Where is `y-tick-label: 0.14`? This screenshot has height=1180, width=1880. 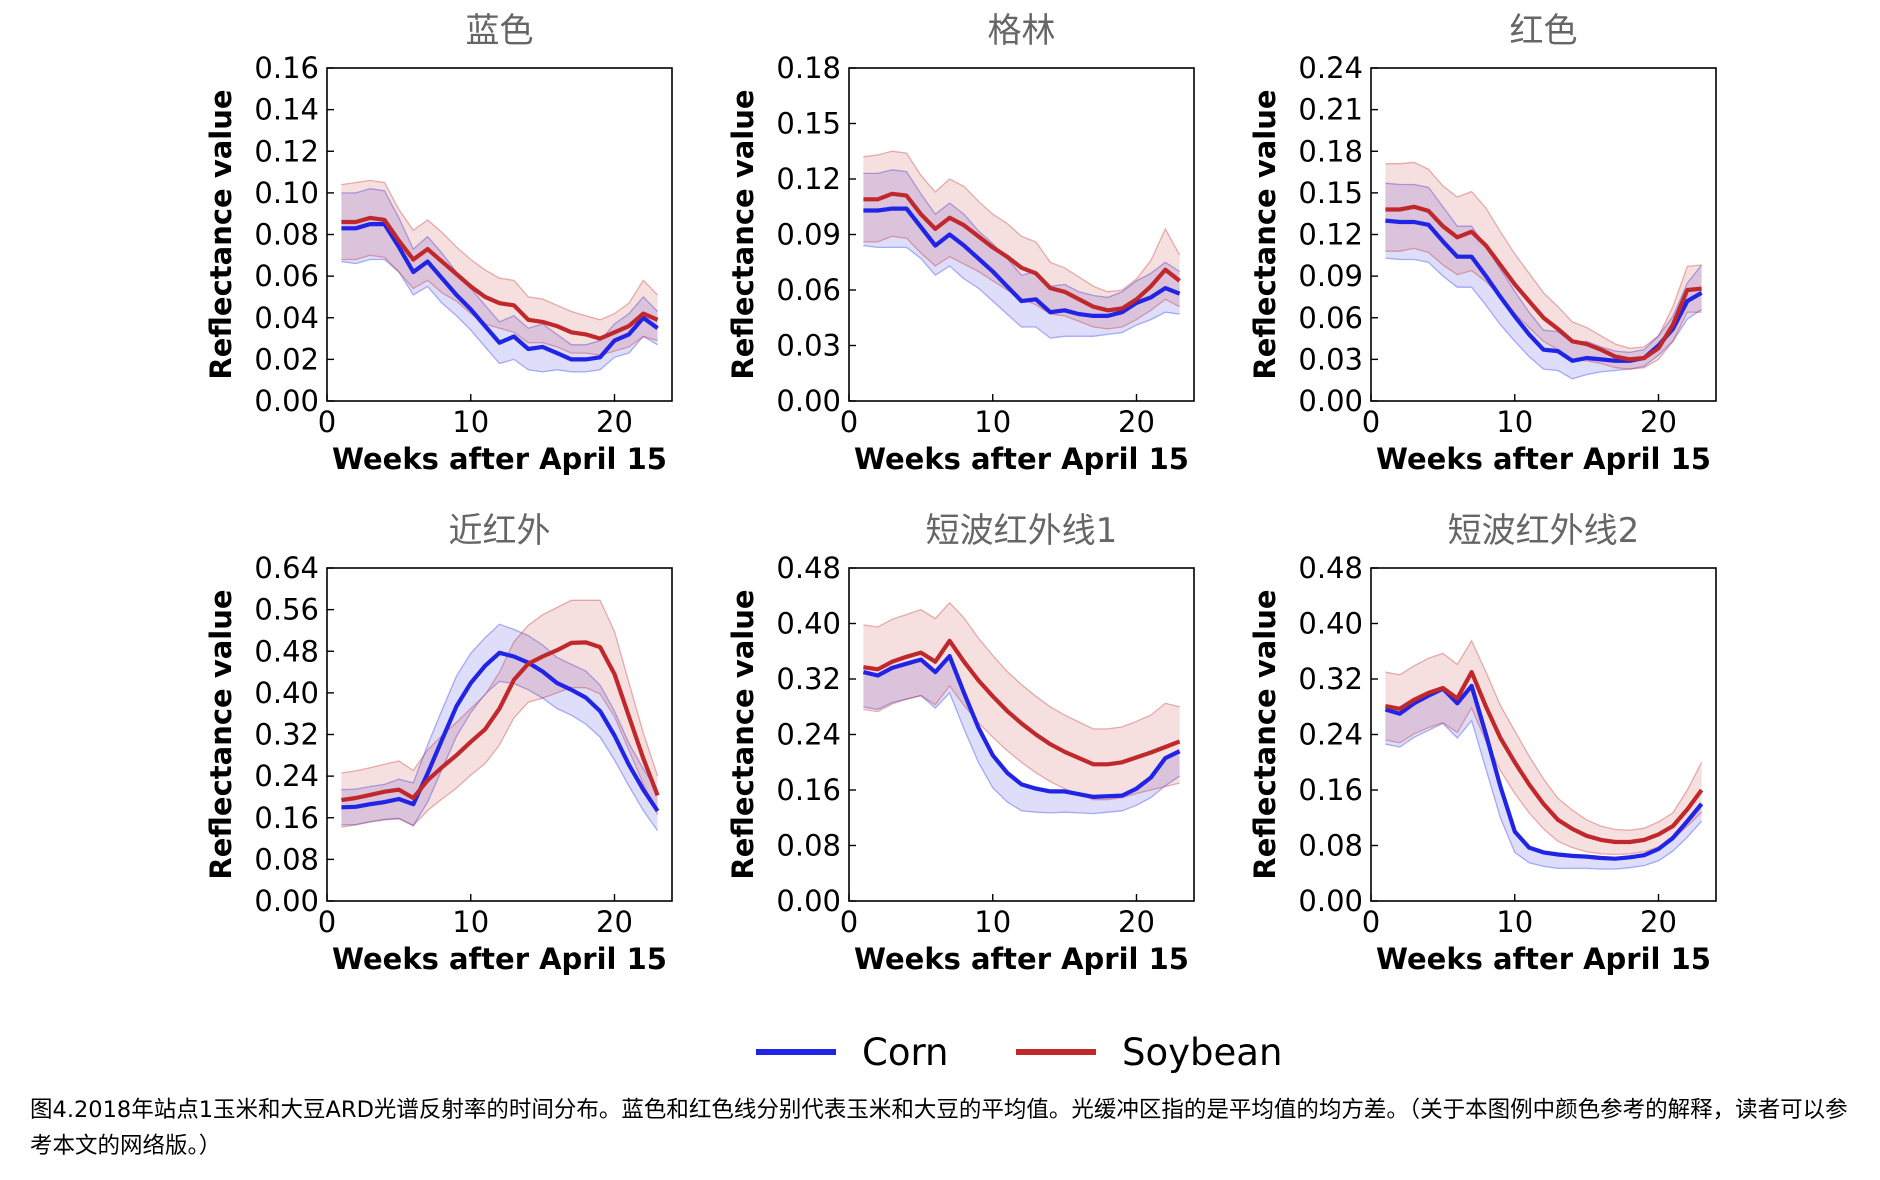 y-tick-label: 0.14 is located at coordinates (286, 110).